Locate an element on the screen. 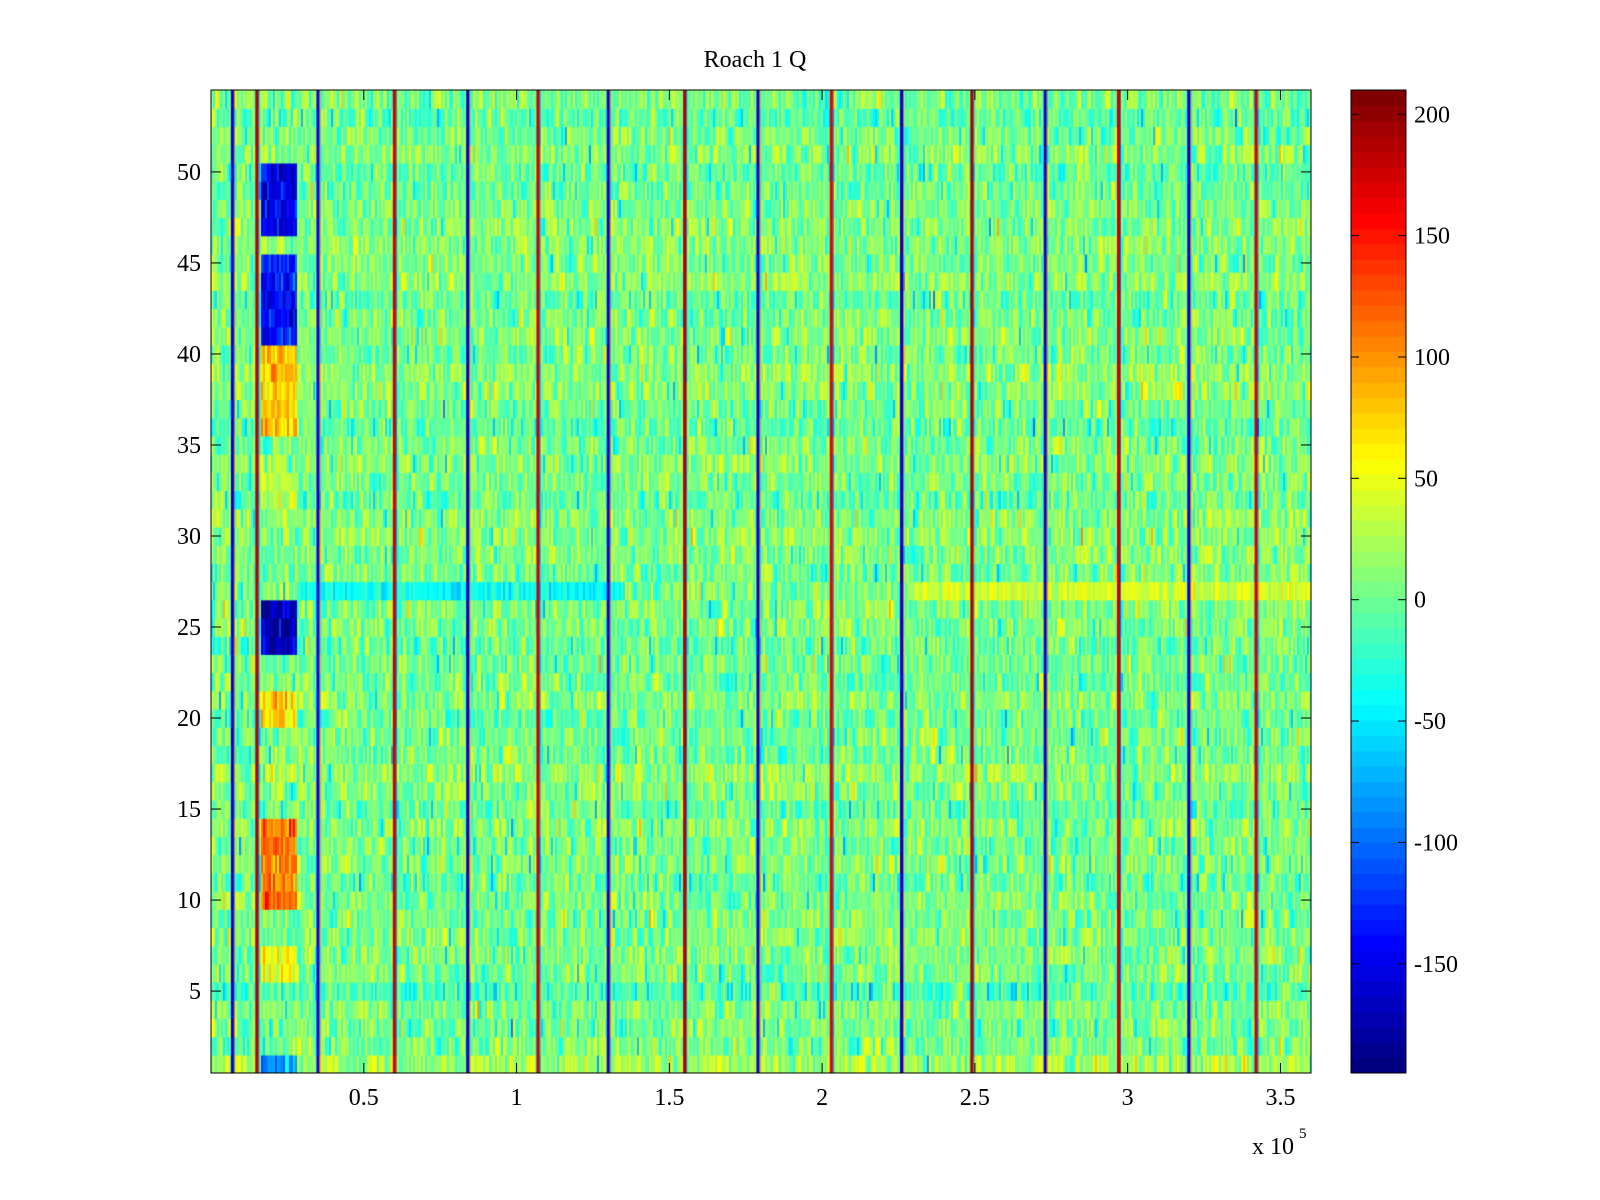 The height and width of the screenshot is (1200, 1600). y-tick-label-0: 5 is located at coordinates (195, 992).